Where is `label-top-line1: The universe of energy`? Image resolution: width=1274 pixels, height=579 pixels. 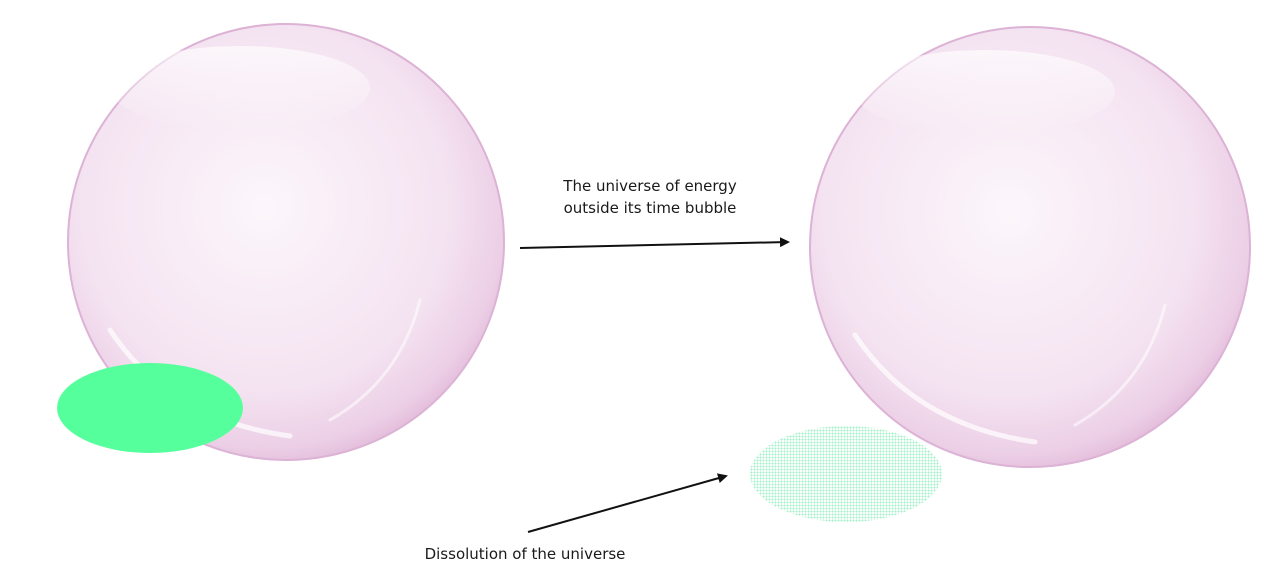 label-top-line1: The universe of energy is located at coordinates (650, 186).